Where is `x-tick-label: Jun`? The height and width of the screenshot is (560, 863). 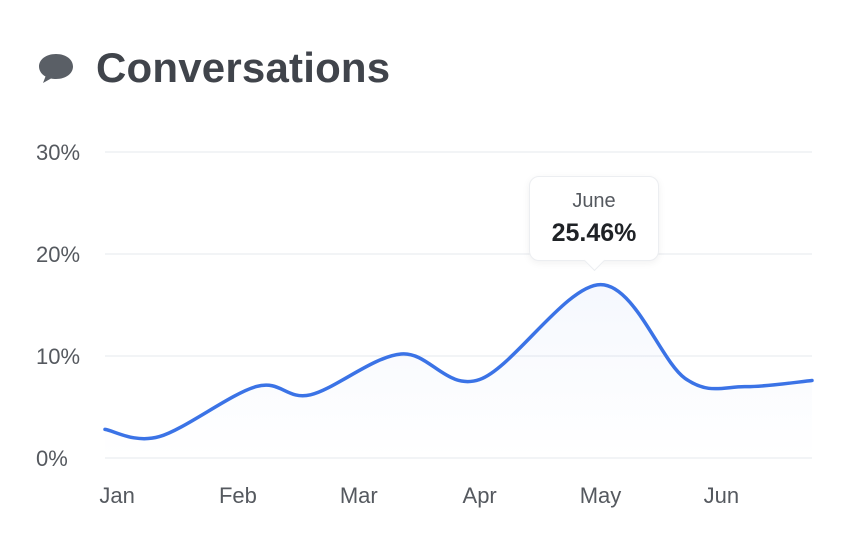 x-tick-label: Jun is located at coordinates (721, 495).